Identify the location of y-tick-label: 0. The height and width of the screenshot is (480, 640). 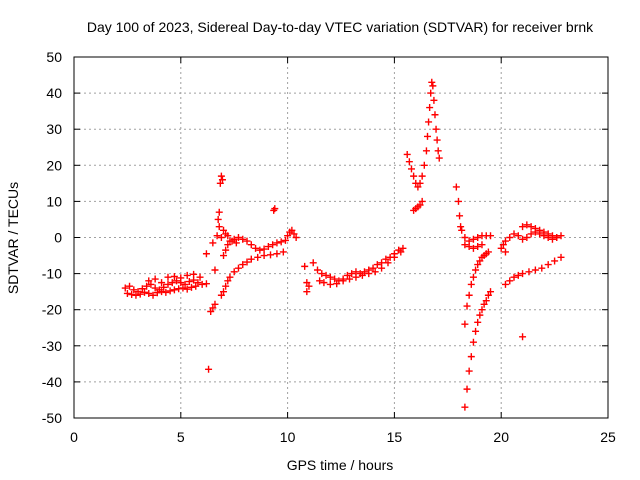
(58, 238).